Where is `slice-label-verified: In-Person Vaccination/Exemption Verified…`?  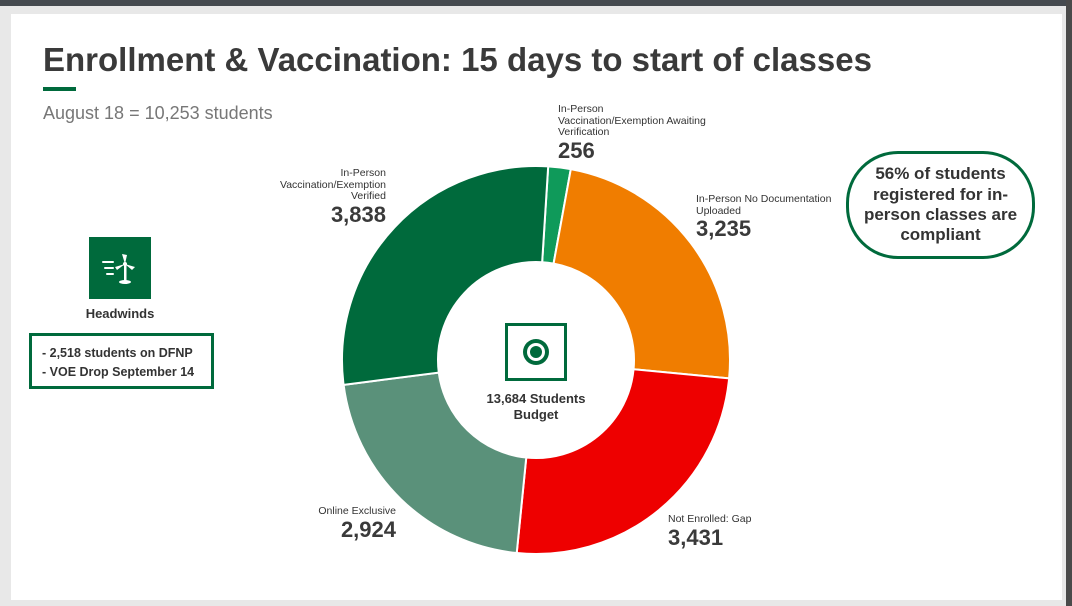 slice-label-verified: In-Person Vaccination/Exemption Verified… is located at coordinates (321, 197).